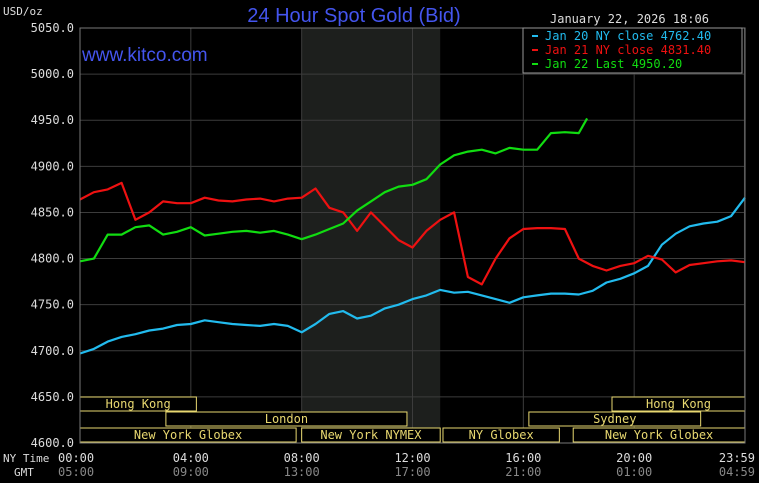  I want to click on session-sydney: Sydney, so click(615, 419).